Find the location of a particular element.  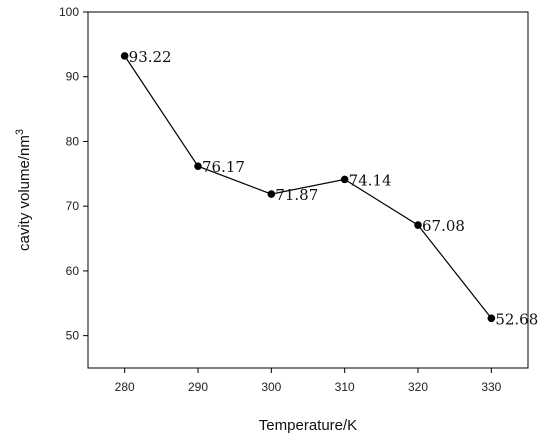

y-axis: 50 60 70 80 90 100 is located at coordinates (73, 174).